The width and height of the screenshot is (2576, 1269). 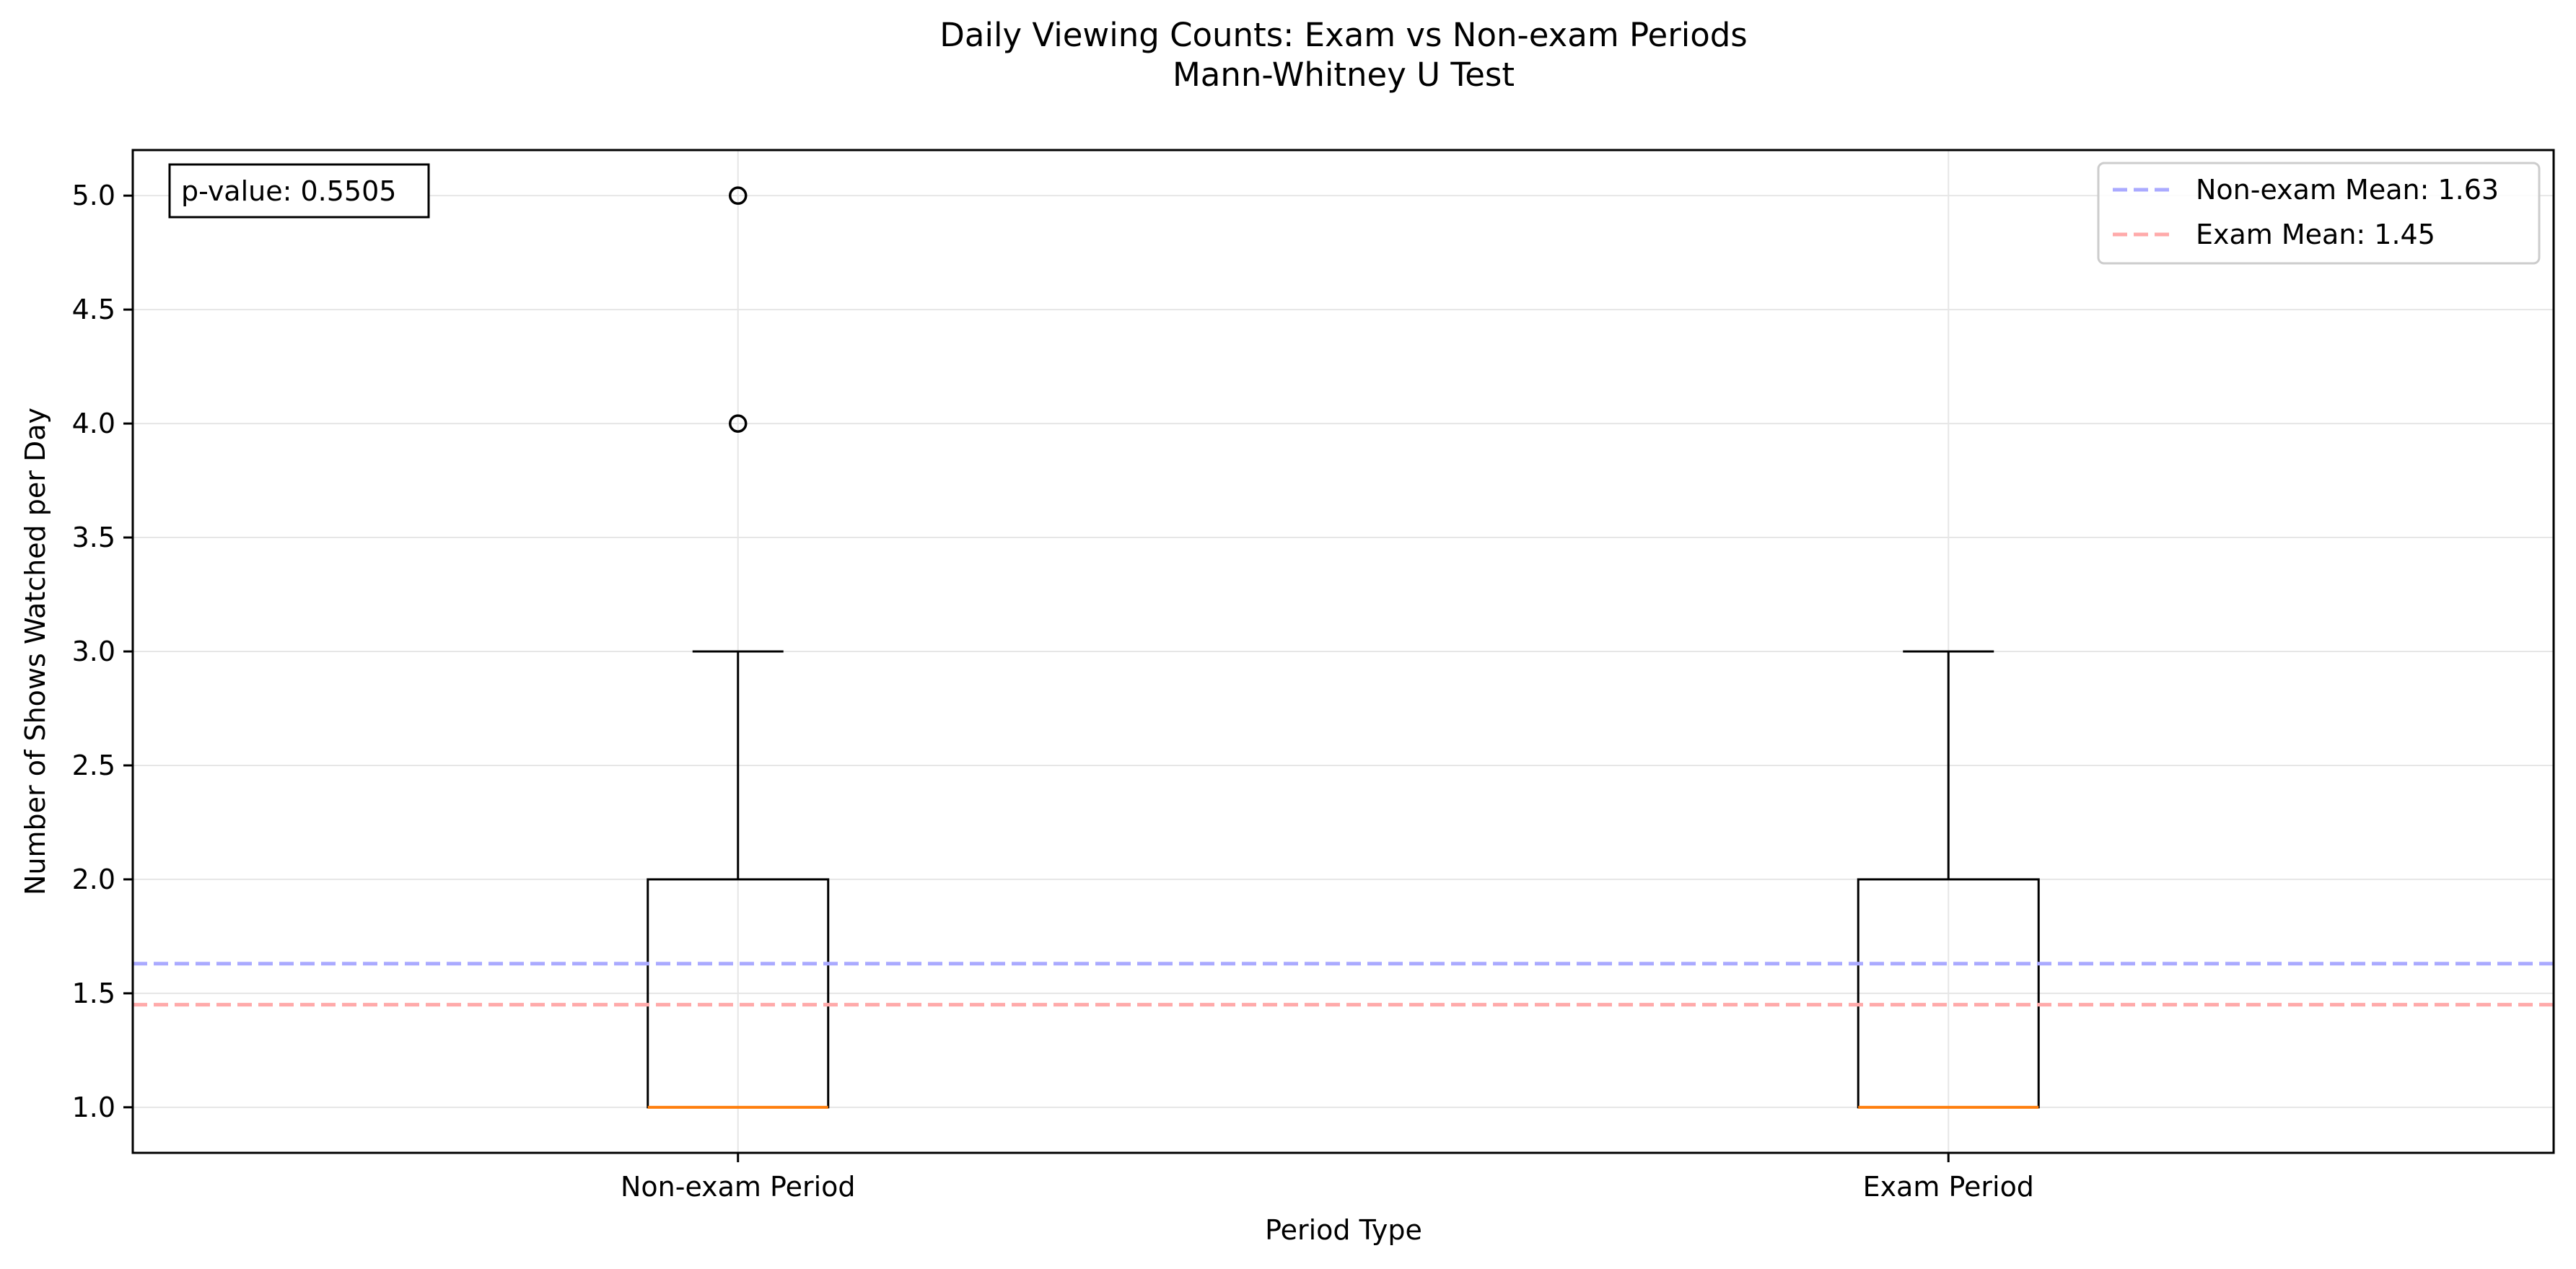 What do you see at coordinates (1344, 75) in the screenshot?
I see `chart-subtitle: Mann-Whitney U Test` at bounding box center [1344, 75].